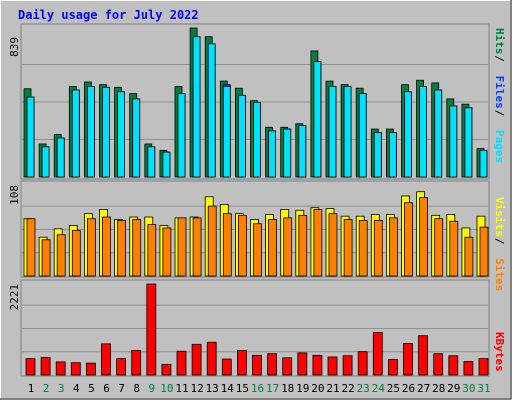 Image resolution: width=512 pixels, height=400 pixels. What do you see at coordinates (257, 388) in the screenshot?
I see `day-label: 16` at bounding box center [257, 388].